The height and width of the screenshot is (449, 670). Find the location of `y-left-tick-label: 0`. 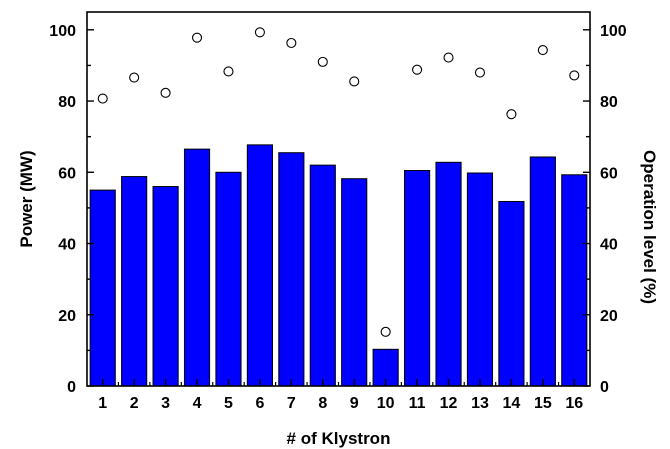

y-left-tick-label: 0 is located at coordinates (71, 387).